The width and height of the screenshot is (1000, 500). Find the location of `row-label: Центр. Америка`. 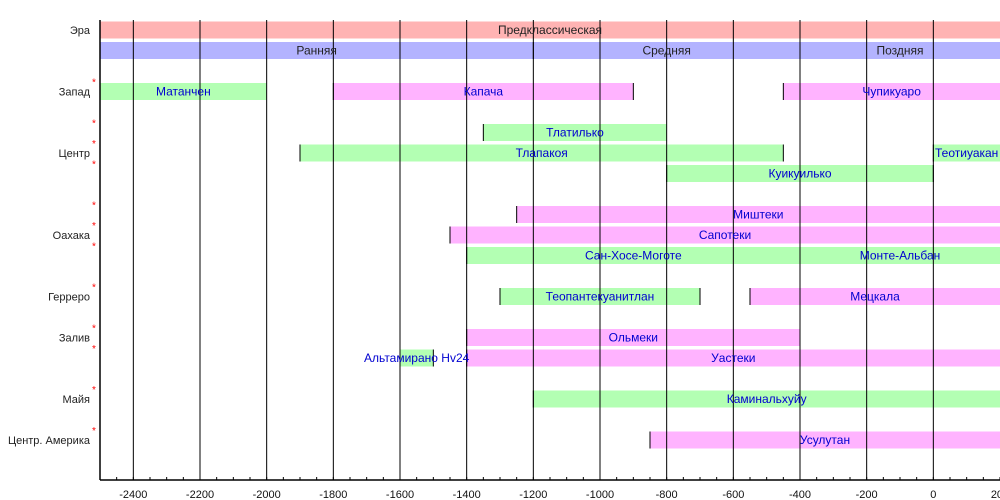

row-label: Центр. Америка is located at coordinates (49, 441).